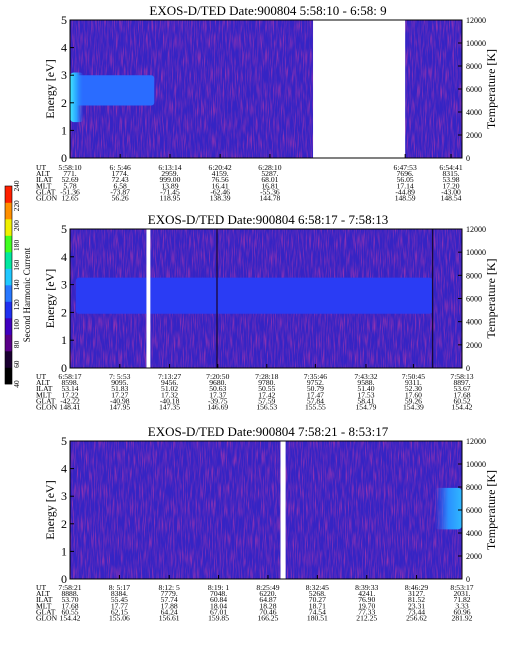  Describe the element at coordinates (416, 599) in the screenshot. I see `ephemeris-cell: 81.52` at that location.